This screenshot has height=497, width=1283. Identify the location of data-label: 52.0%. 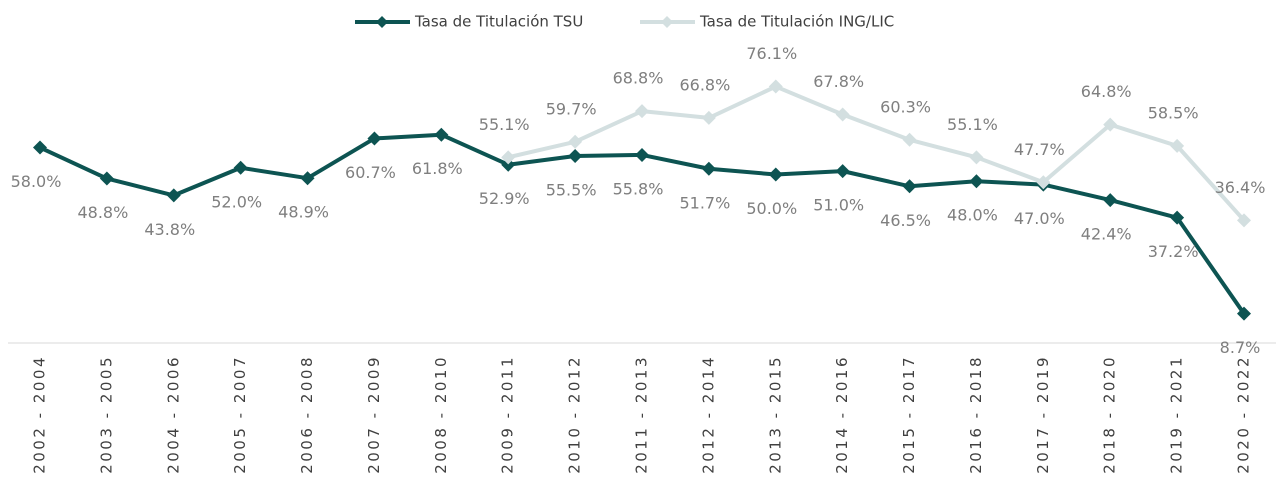
(236, 201).